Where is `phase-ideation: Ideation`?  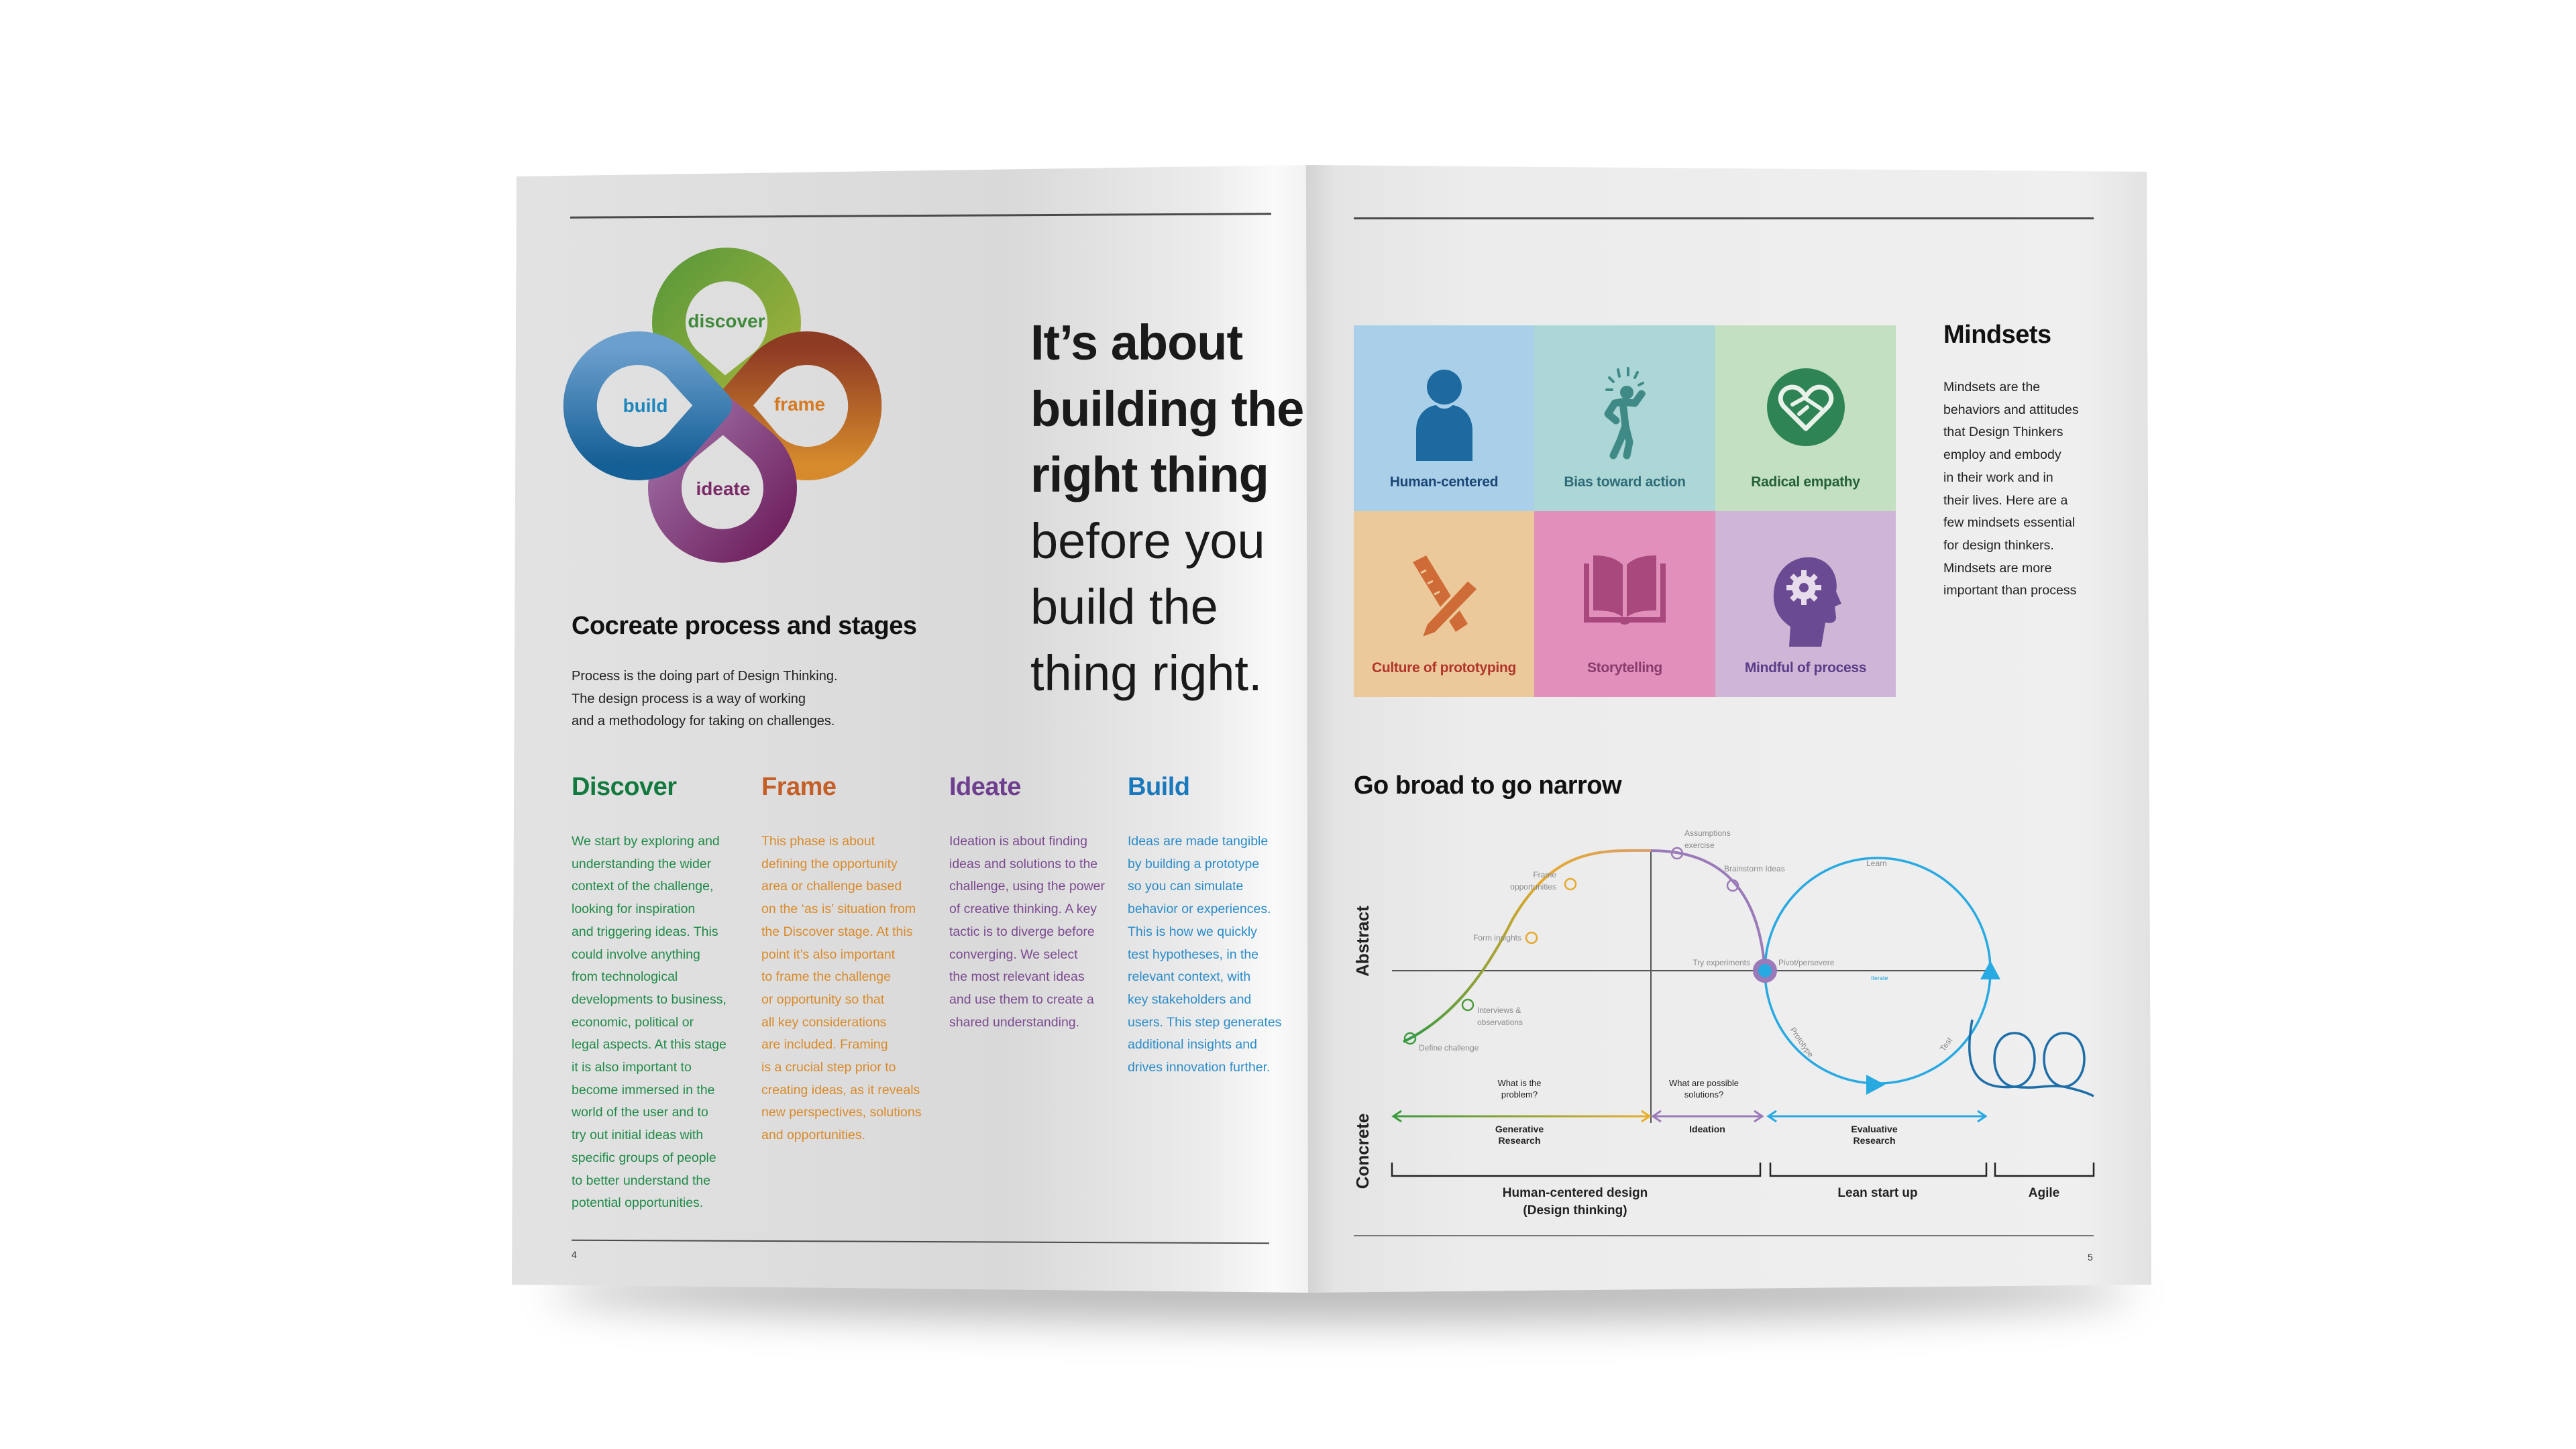
phase-ideation: Ideation is located at coordinates (1707, 1129).